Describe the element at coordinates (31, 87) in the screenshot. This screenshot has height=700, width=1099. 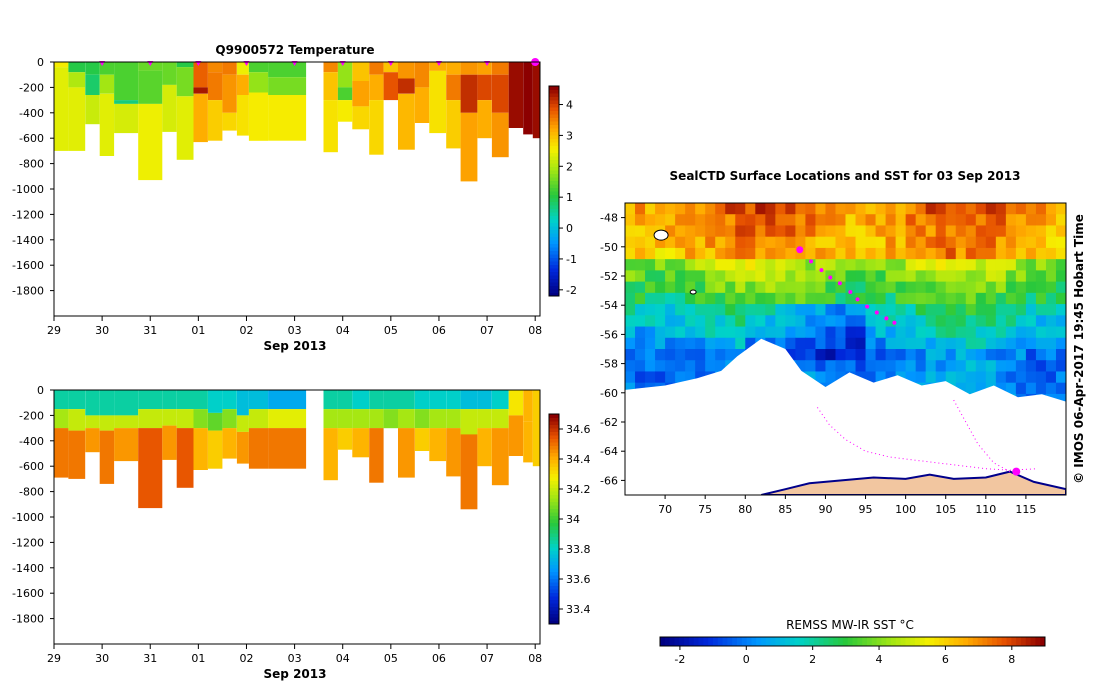
I see `y-tick-label: -200` at that location.